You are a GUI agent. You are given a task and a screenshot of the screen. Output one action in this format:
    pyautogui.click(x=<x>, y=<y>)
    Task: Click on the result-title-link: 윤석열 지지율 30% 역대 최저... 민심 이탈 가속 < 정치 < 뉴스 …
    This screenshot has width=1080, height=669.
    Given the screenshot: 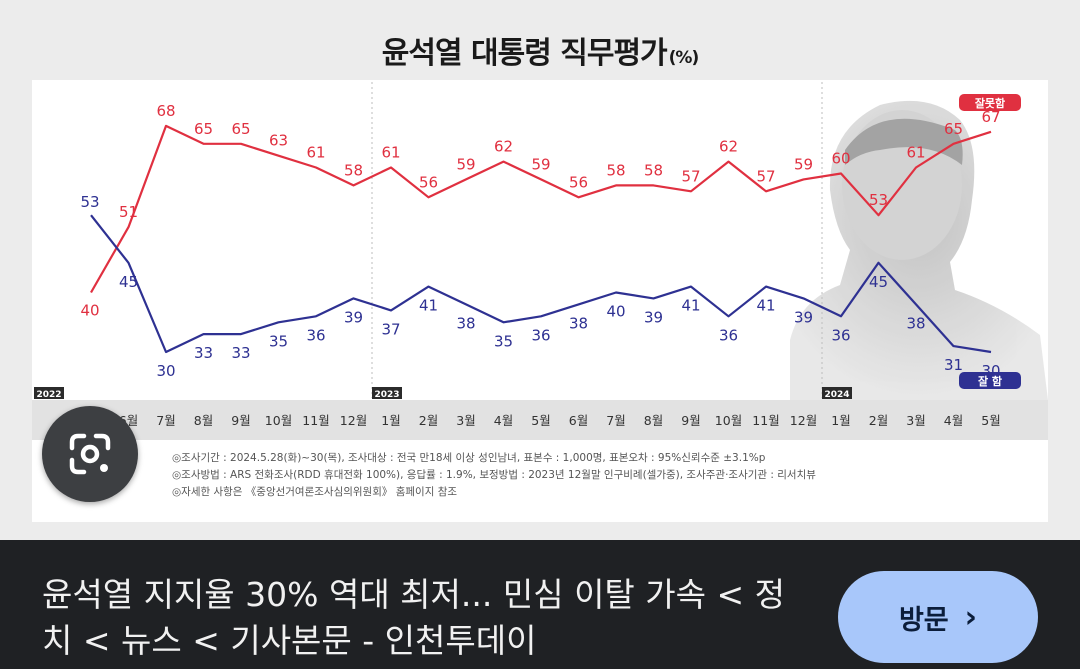 What is the action you would take?
    pyautogui.click(x=413, y=617)
    